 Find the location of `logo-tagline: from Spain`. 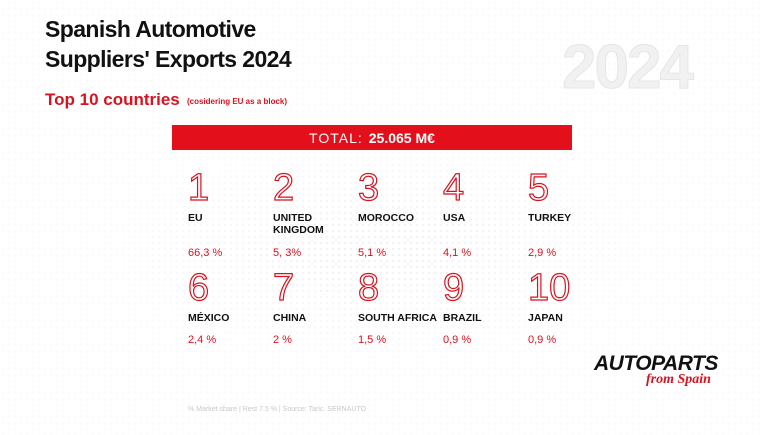

logo-tagline: from Spain is located at coordinates (678, 379).